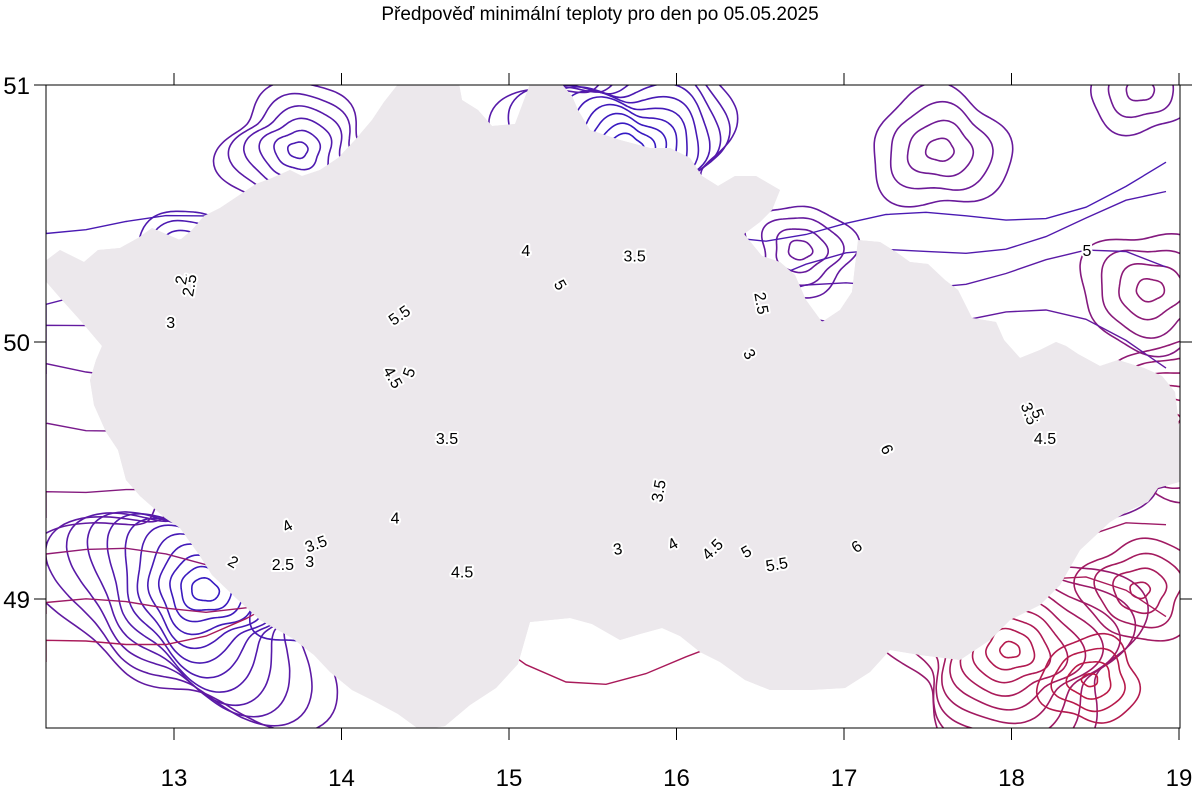 The height and width of the screenshot is (800, 1200). Describe the element at coordinates (1179, 778) in the screenshot. I see `x-tick-label: 19` at that location.